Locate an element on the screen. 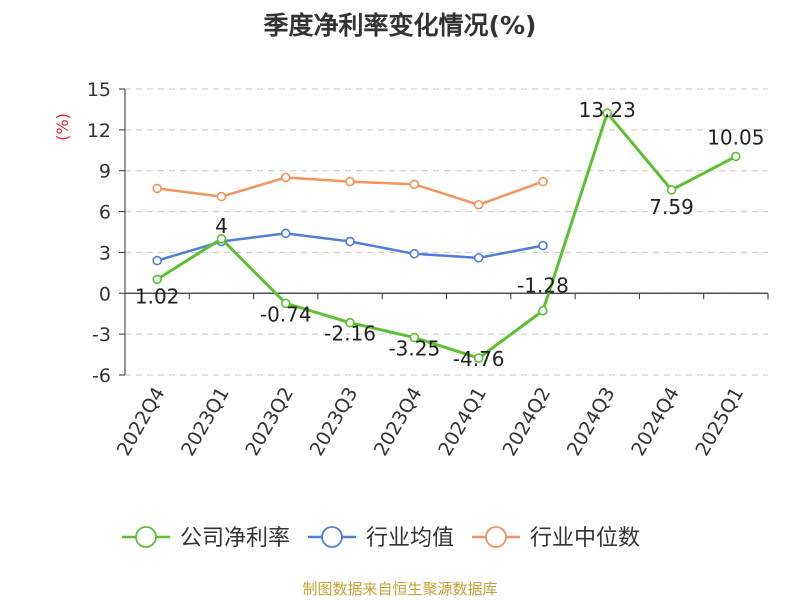  x-tick-label: 2024Q4 is located at coordinates (655, 422).